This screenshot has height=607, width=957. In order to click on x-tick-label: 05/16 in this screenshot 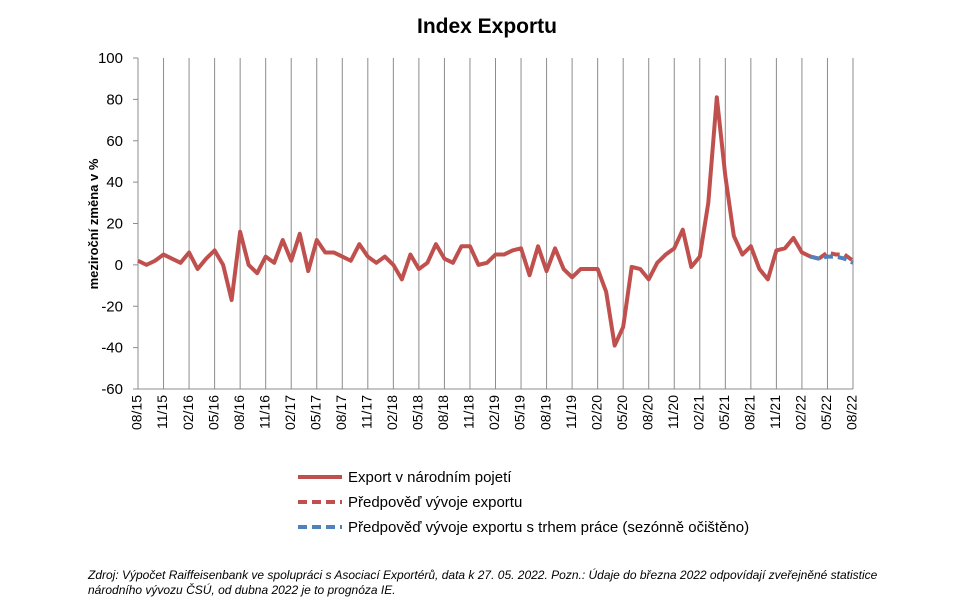, I will do `click(213, 412)`.